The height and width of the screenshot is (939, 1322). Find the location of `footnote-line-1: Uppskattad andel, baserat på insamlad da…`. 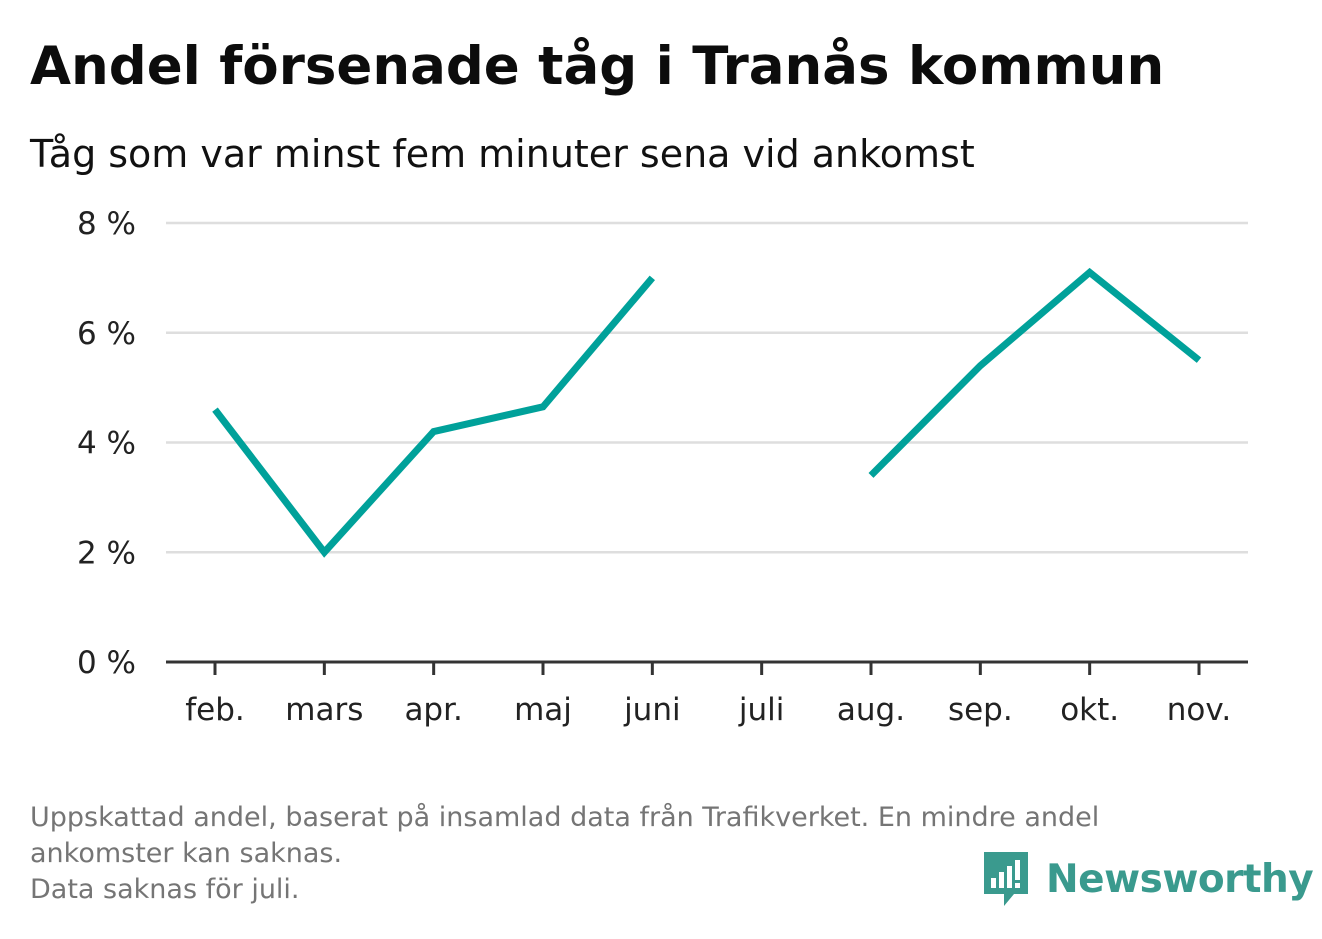

footnote-line-1: Uppskattad andel, baserat på insamlad da… is located at coordinates (565, 817).